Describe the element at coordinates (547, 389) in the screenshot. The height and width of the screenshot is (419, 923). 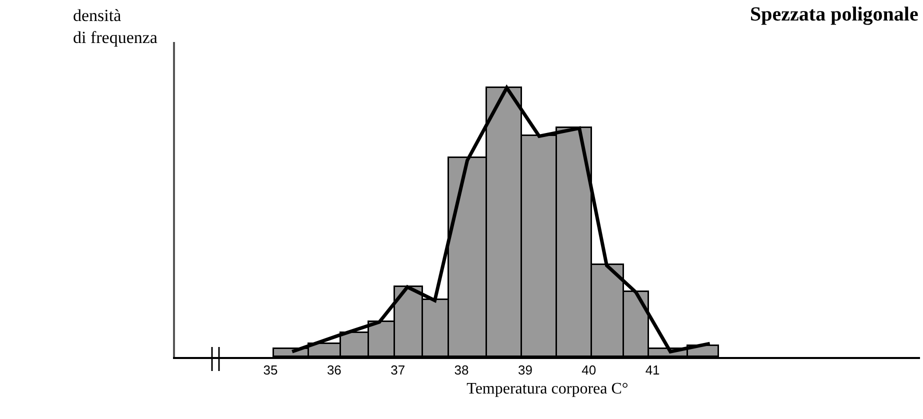
I see `x-axis-title: Temperatura corporea C°` at that location.